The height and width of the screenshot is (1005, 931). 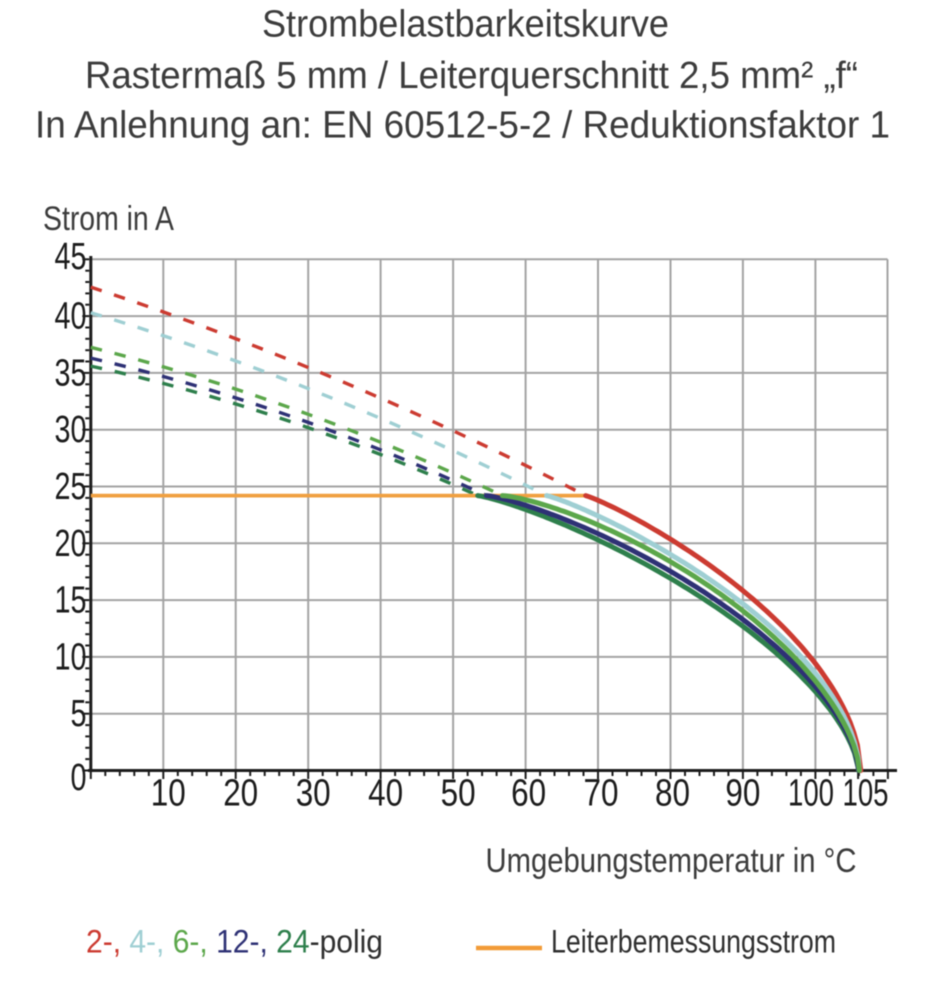 I want to click on svg-text: Strom in A, so click(x=108, y=219).